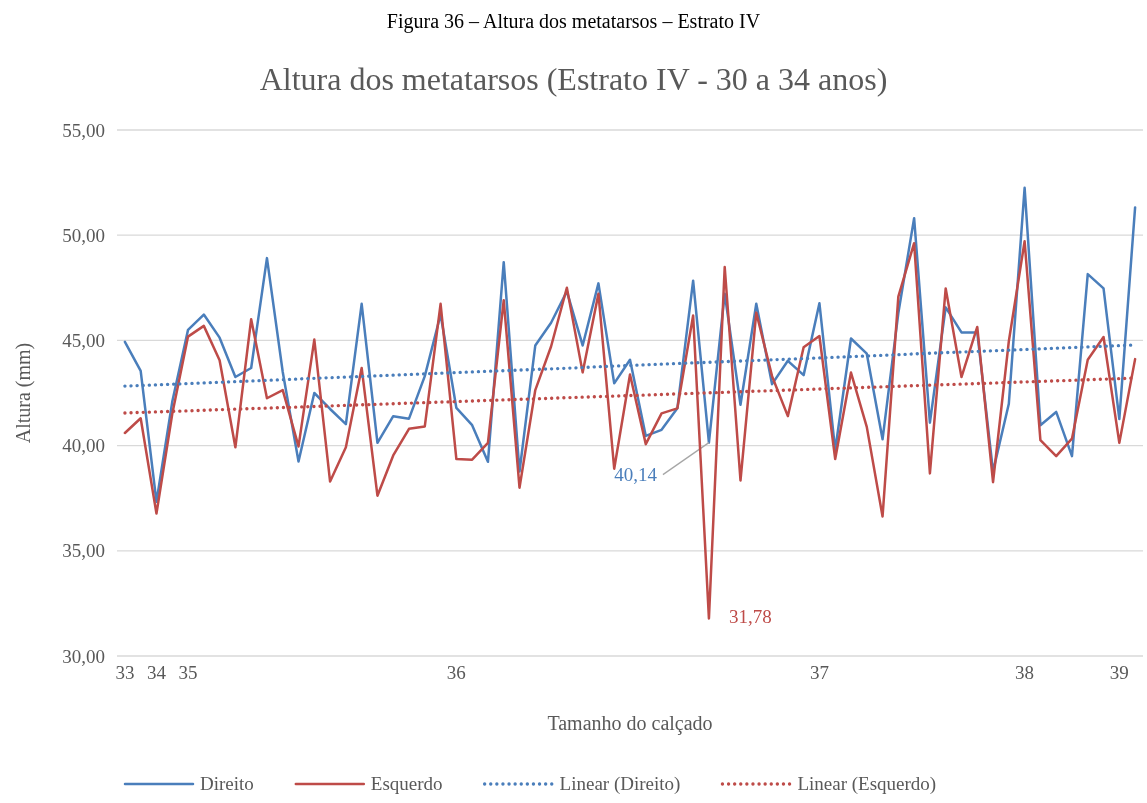 Image resolution: width=1147 pixels, height=803 pixels. What do you see at coordinates (83, 551) in the screenshot?
I see `y-tick-label: 35,00` at bounding box center [83, 551].